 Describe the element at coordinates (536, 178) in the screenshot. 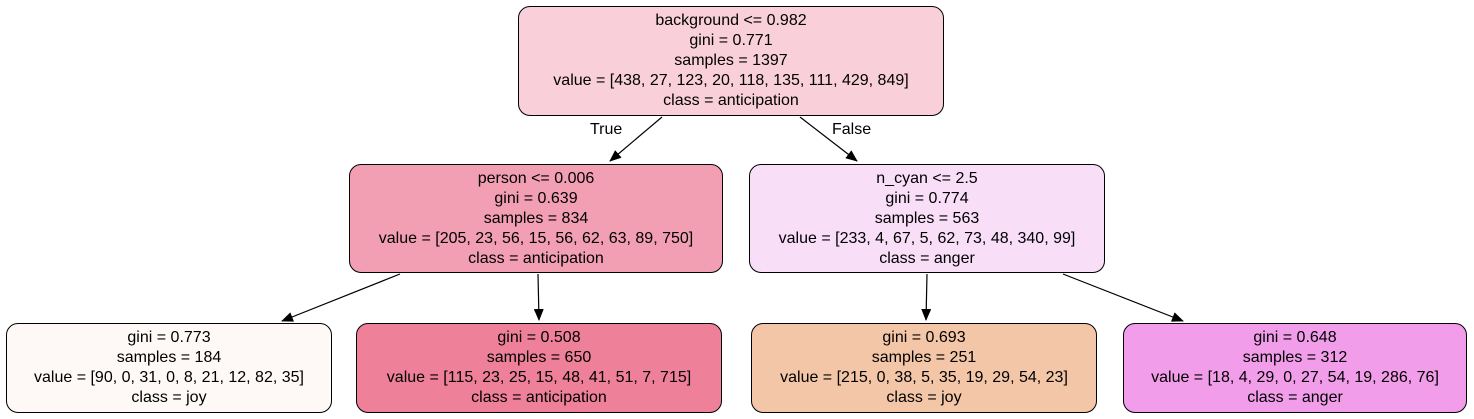

I see `node-split-label: person <= 0.006` at that location.